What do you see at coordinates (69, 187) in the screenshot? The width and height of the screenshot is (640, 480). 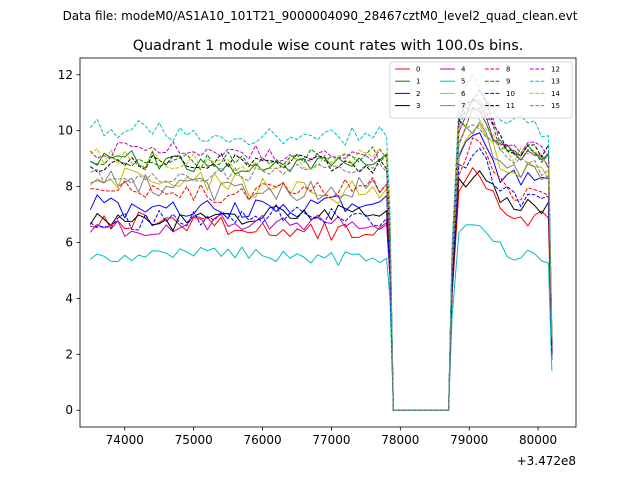 I see `y-tick-label: 8` at bounding box center [69, 187].